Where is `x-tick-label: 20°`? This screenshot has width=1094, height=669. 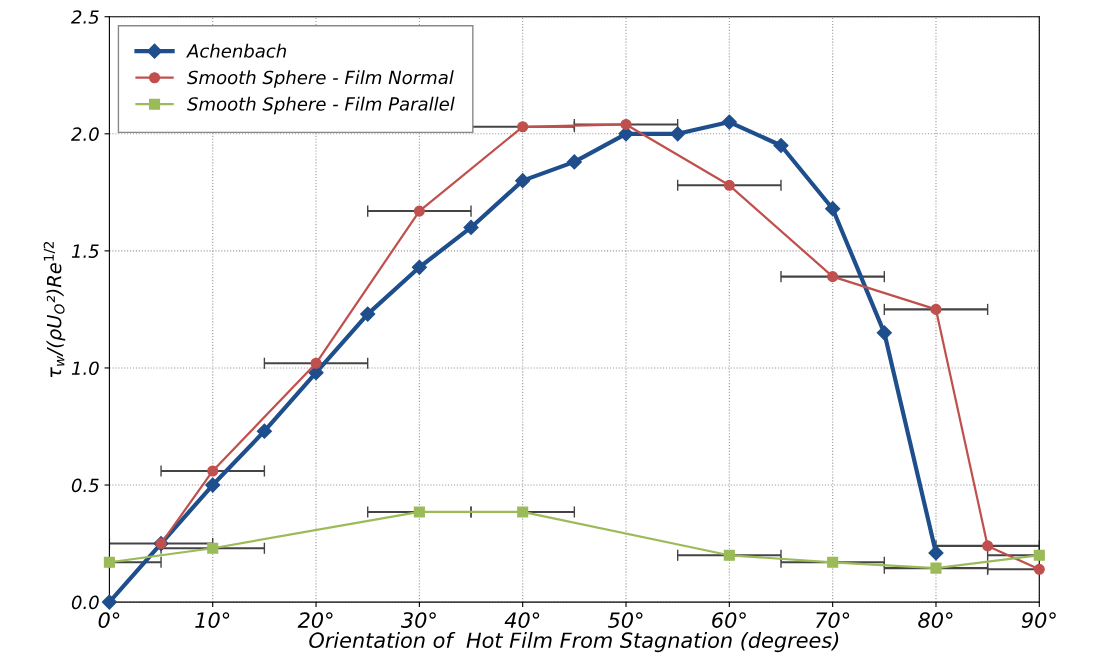
x-tick-label: 20° is located at coordinates (315, 620).